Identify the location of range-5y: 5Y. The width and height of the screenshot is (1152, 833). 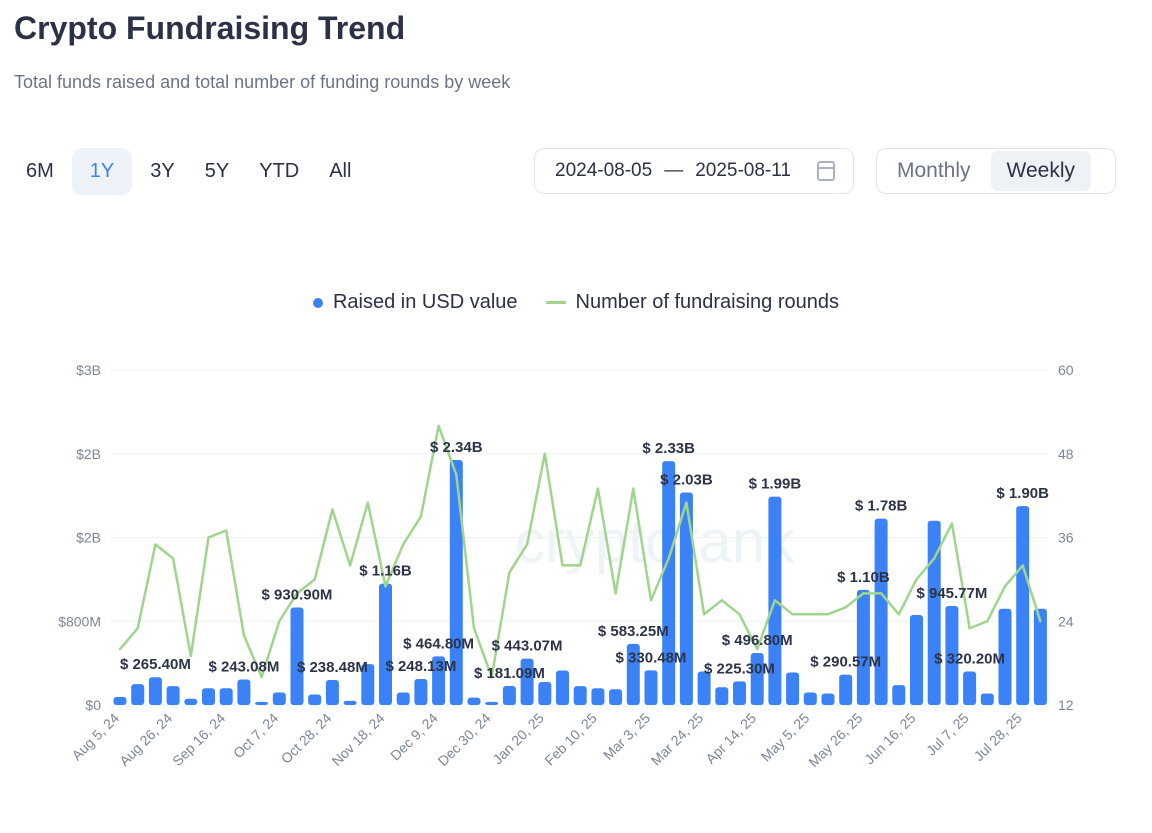
(217, 171).